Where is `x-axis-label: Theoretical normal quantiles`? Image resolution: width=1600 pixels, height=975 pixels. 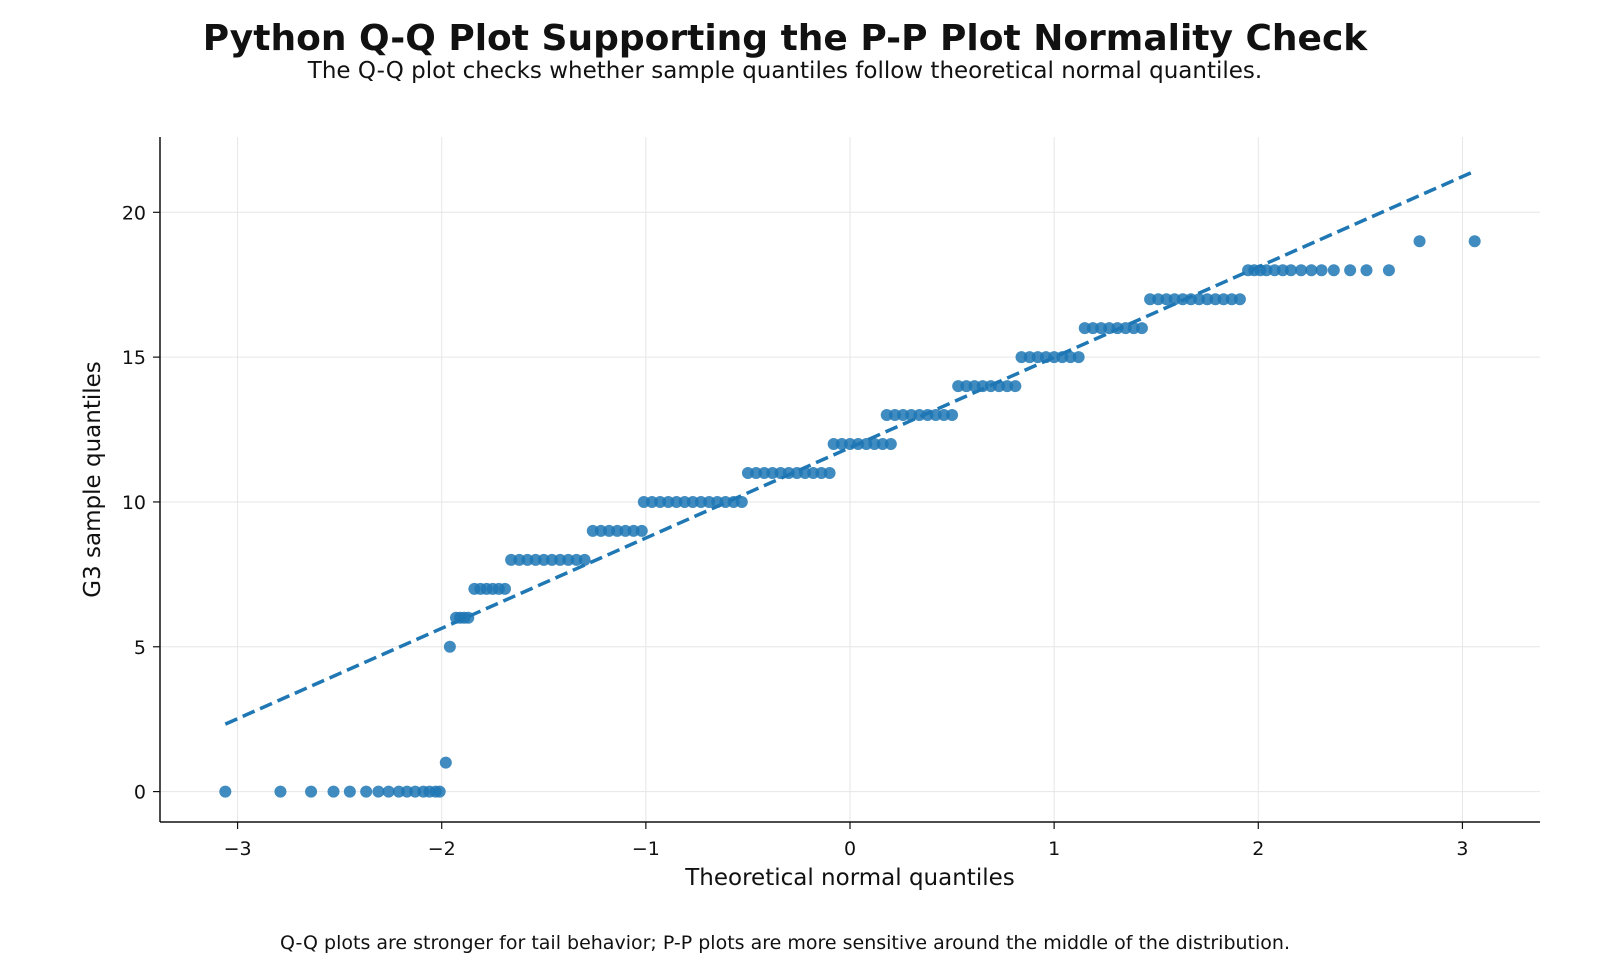 x-axis-label: Theoretical normal quantiles is located at coordinates (849, 878).